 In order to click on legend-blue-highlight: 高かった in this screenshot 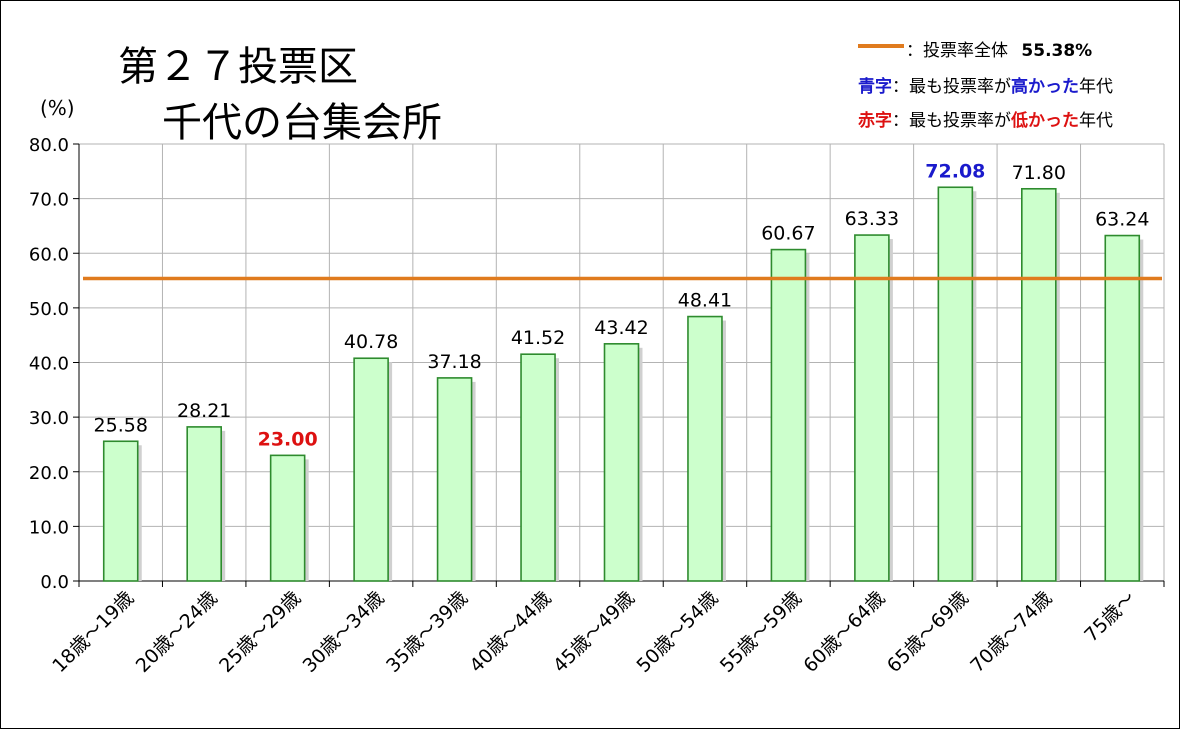, I will do `click(1045, 87)`.